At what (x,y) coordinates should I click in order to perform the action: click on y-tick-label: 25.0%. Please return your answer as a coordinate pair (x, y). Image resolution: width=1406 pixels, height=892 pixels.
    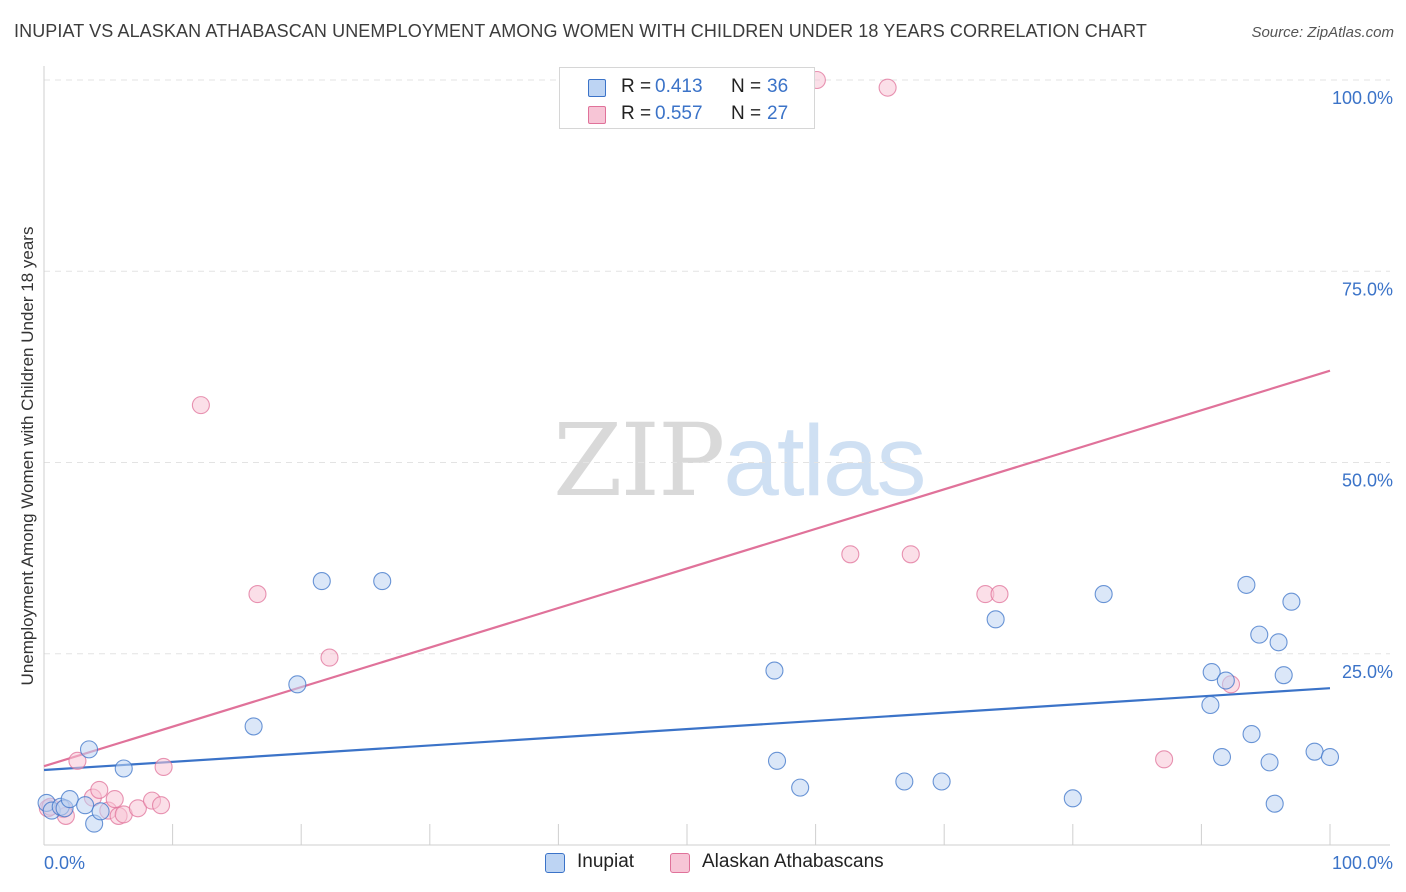
    Looking at the image, I should click on (1367, 672).